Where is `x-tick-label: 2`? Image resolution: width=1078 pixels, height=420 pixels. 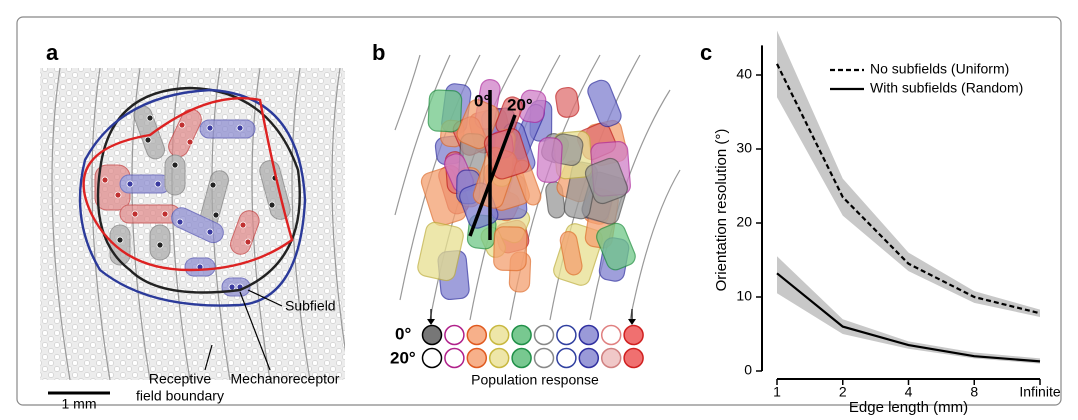
x-tick-label: 2 is located at coordinates (843, 392).